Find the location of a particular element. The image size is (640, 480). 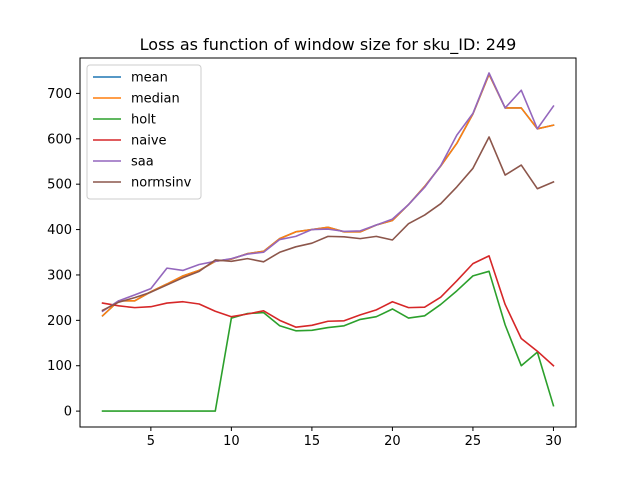

x-tick-label: 25 is located at coordinates (473, 441).